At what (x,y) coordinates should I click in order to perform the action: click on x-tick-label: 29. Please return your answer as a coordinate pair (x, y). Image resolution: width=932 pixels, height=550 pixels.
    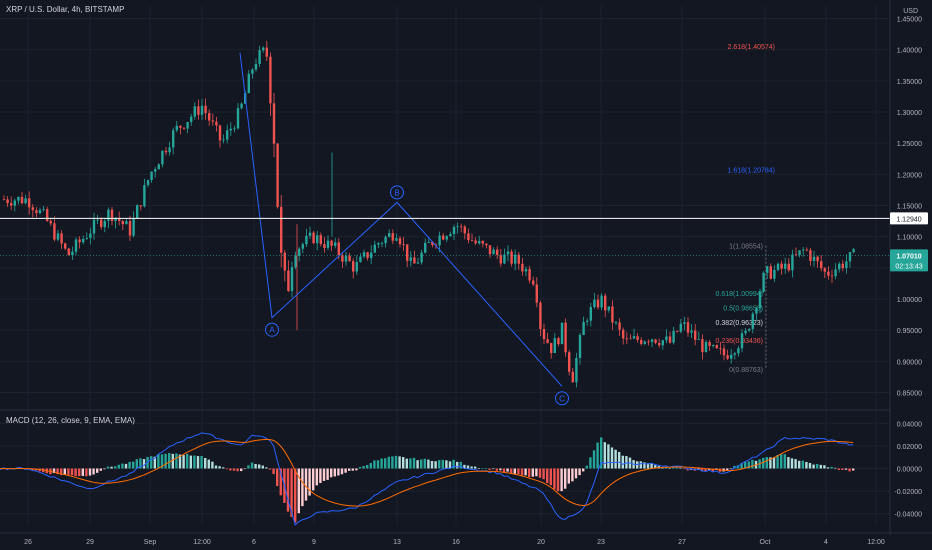
    Looking at the image, I should click on (90, 542).